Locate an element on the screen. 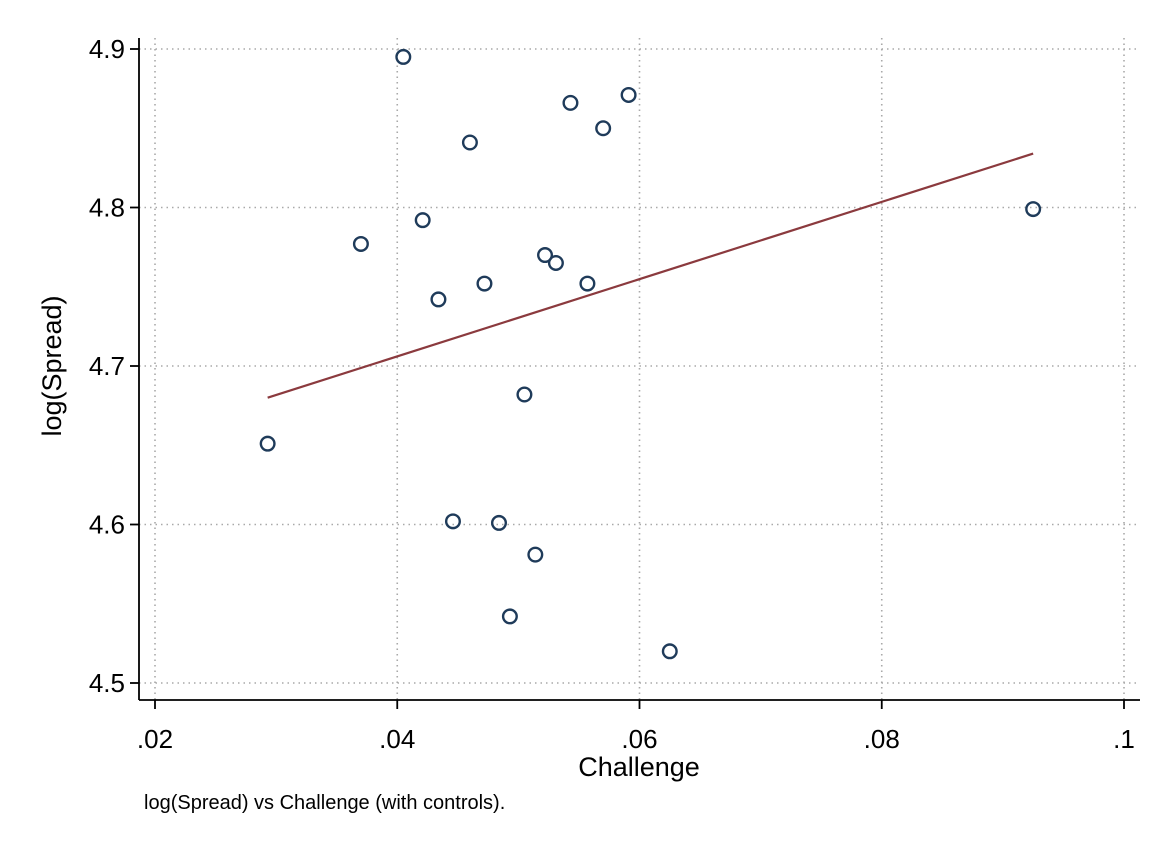 This screenshot has height=851, width=1171. y-tick-label-3: 4.8 is located at coordinates (107, 208).